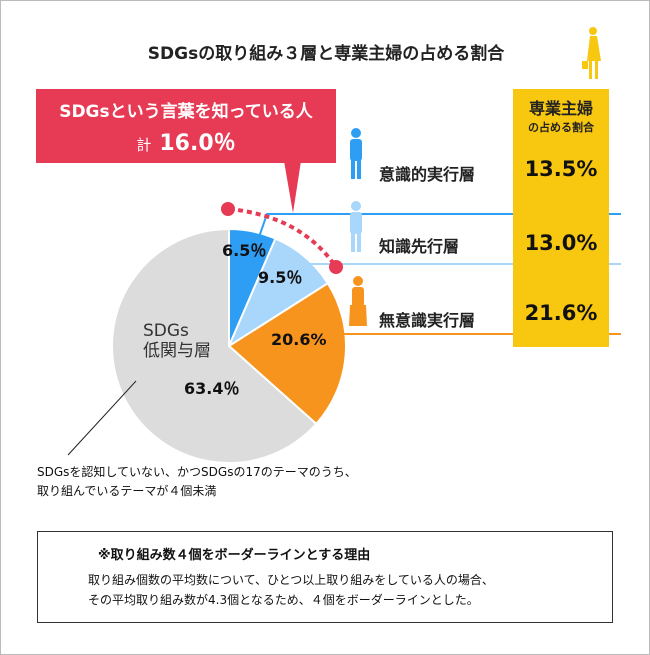 Image resolution: width=650 pixels, height=655 pixels. I want to click on slice-label-unconscious: 20.6%, so click(299, 339).